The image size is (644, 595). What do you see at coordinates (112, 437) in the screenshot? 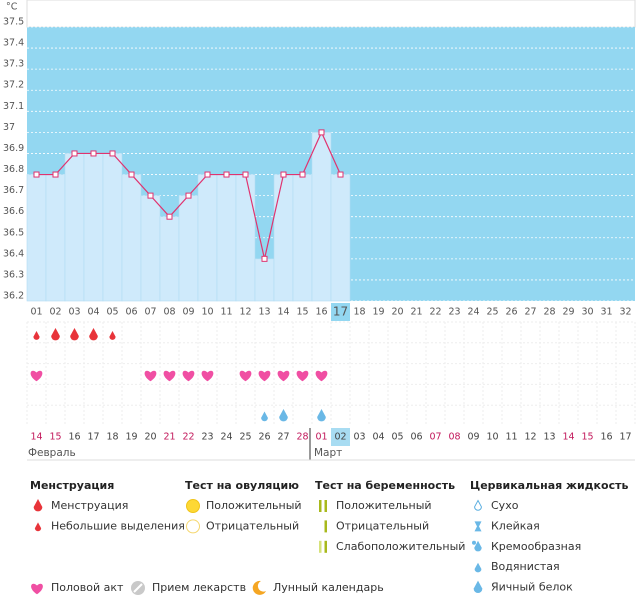
I see `date-label: 18` at bounding box center [112, 437].